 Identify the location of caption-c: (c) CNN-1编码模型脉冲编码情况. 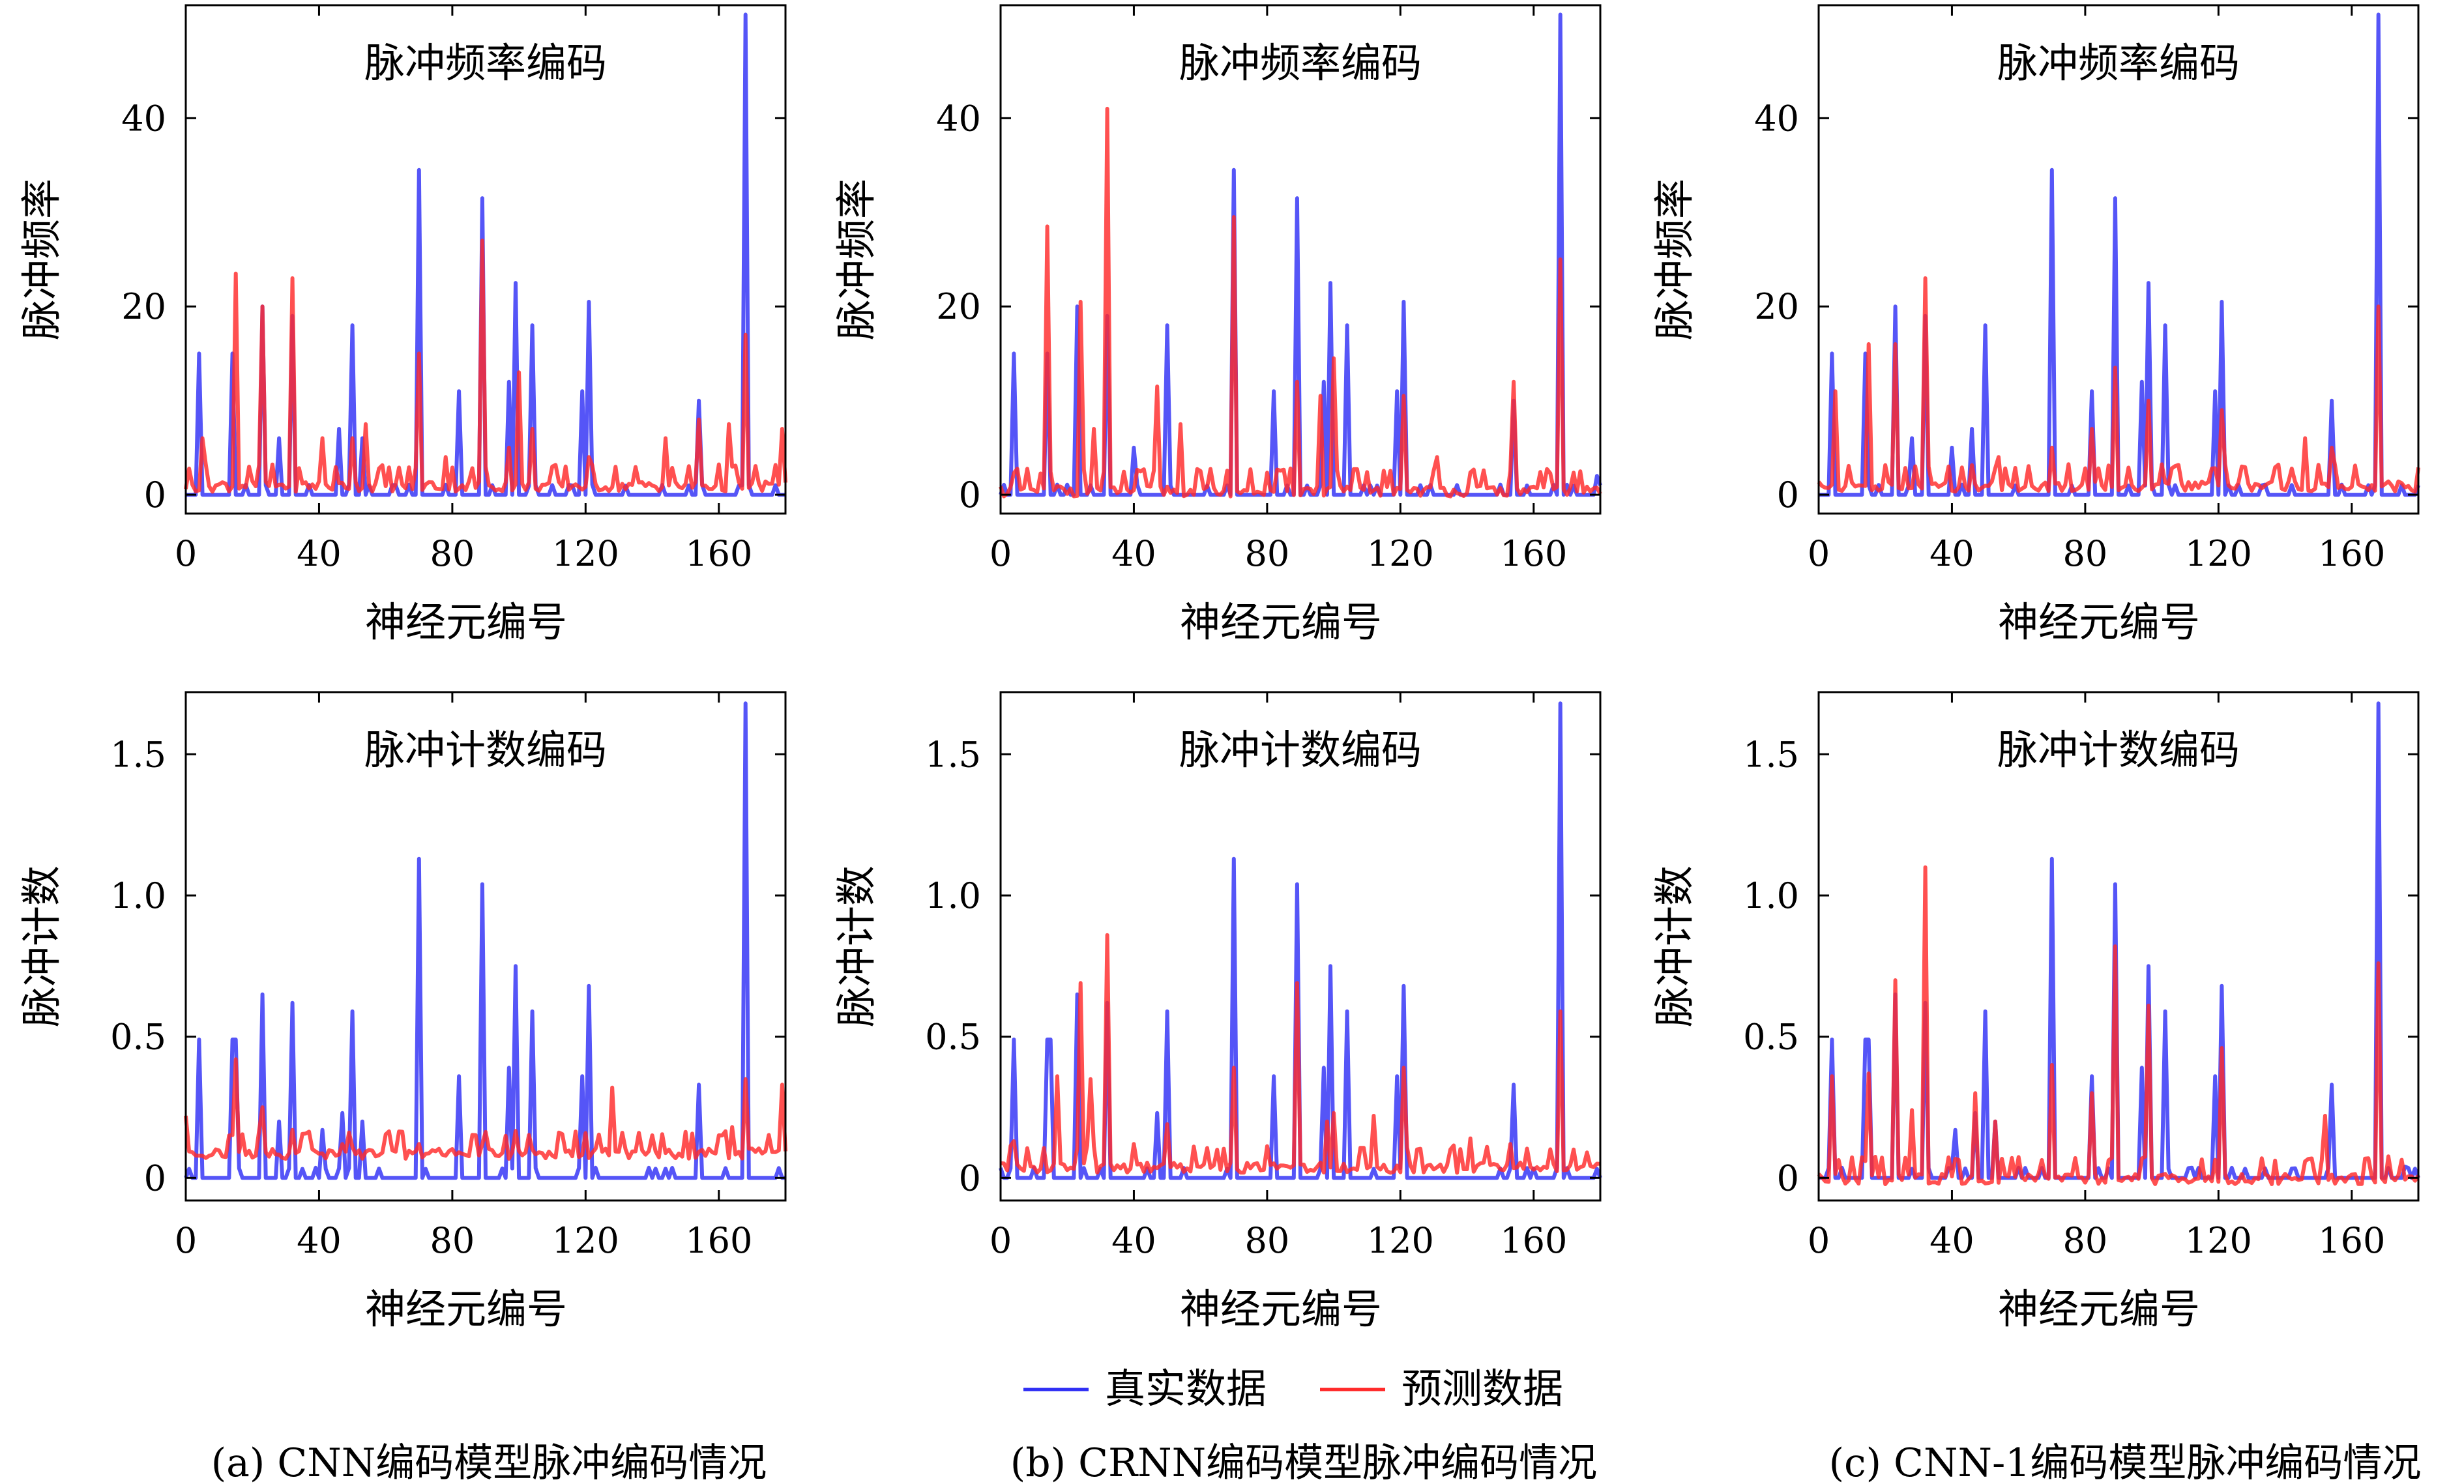
(2126, 1462).